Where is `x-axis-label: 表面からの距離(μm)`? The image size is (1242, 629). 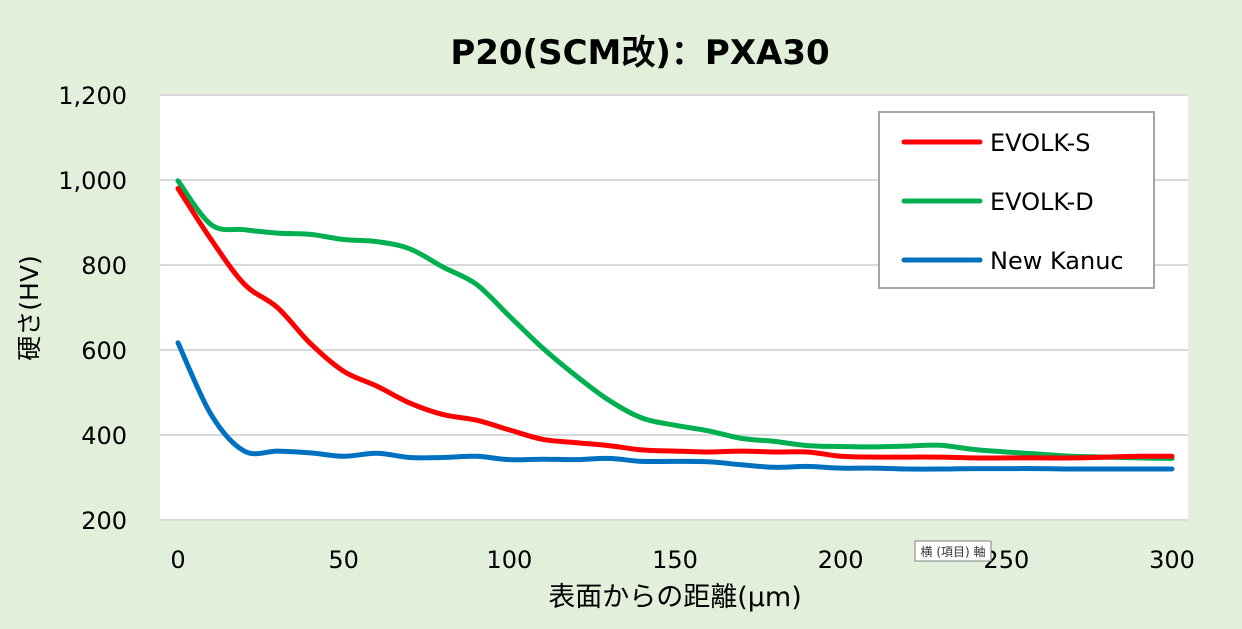
x-axis-label: 表面からの距離(μm) is located at coordinates (675, 597).